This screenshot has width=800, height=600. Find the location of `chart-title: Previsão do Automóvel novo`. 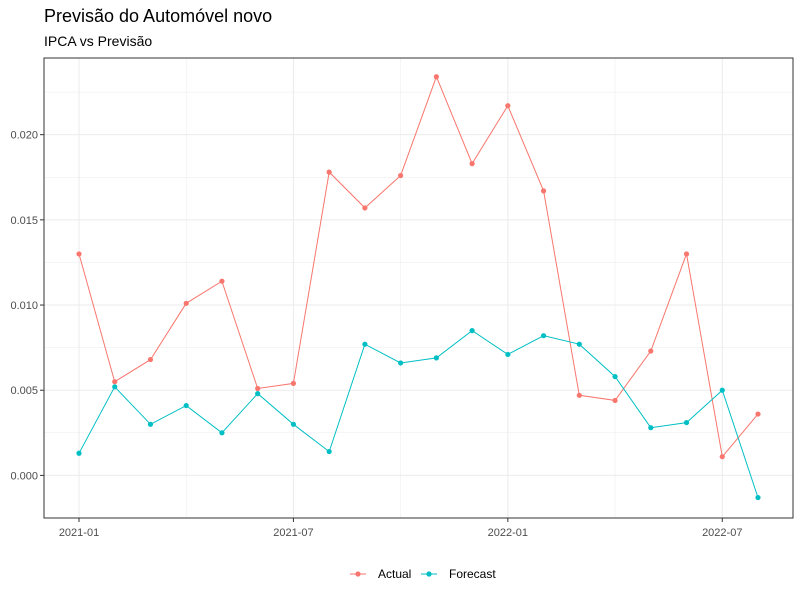

chart-title: Previsão do Automóvel novo is located at coordinates (158, 16).